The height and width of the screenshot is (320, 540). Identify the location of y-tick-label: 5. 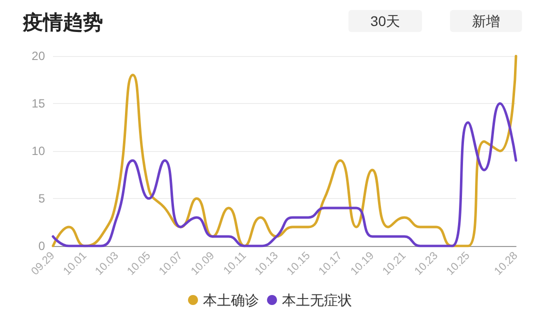
(42, 199).